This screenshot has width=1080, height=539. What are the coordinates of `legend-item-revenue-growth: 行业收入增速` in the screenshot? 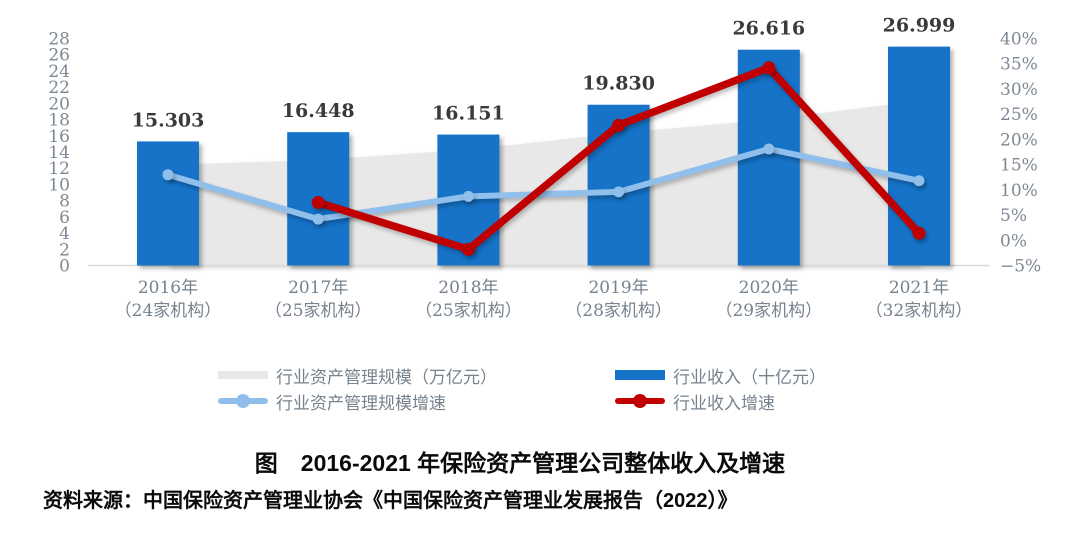 It's located at (695, 402).